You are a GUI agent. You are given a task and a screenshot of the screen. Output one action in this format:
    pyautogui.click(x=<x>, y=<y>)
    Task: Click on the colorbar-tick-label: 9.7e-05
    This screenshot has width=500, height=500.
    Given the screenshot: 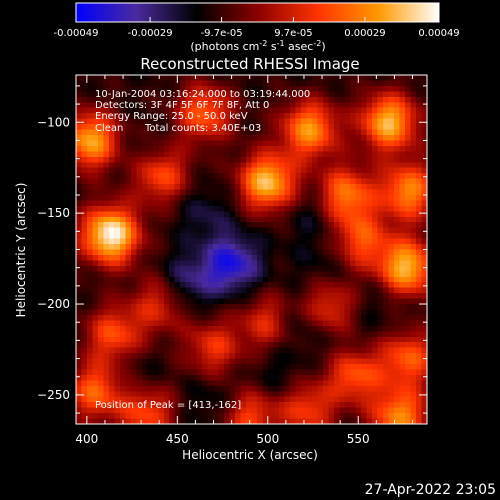 What is the action you would take?
    pyautogui.click(x=293, y=33)
    